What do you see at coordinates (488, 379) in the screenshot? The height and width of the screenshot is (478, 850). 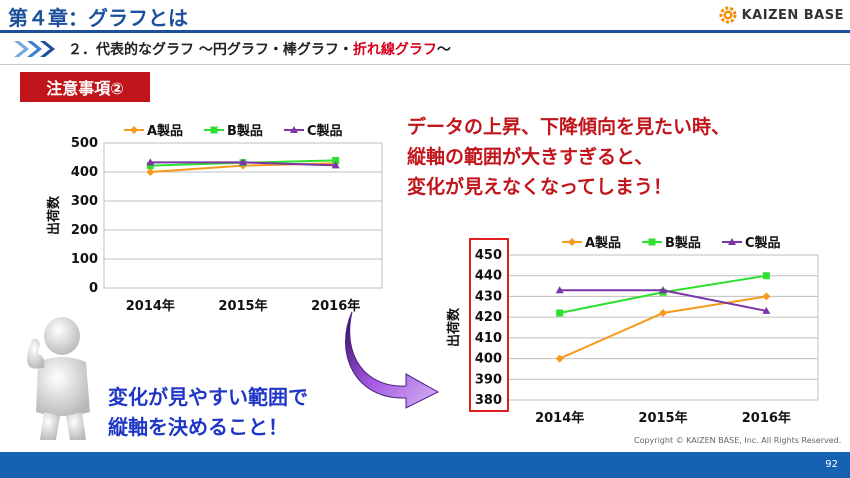 I see `y-tick-label: 390` at bounding box center [488, 379].